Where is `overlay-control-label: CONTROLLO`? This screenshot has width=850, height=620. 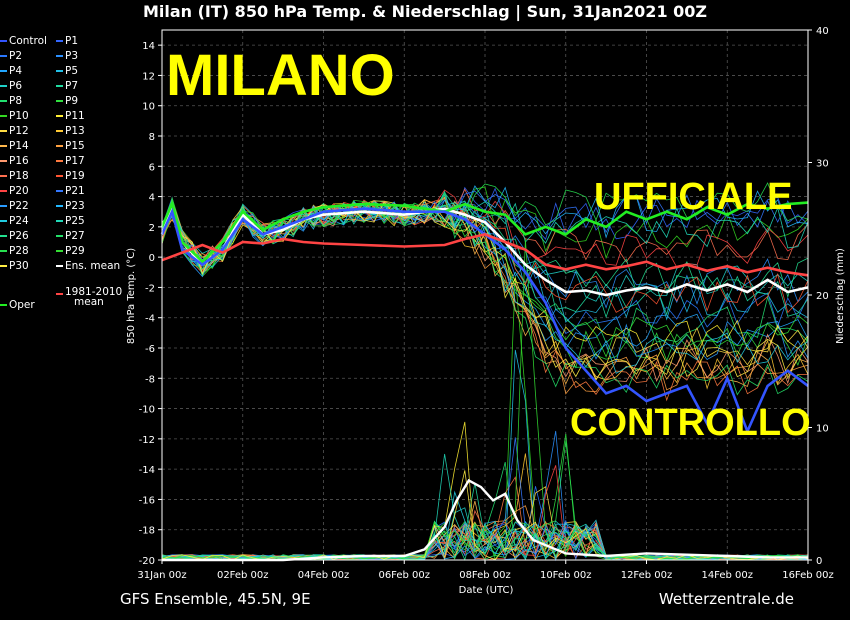 overlay-control-label: CONTROLLO is located at coordinates (690, 423).